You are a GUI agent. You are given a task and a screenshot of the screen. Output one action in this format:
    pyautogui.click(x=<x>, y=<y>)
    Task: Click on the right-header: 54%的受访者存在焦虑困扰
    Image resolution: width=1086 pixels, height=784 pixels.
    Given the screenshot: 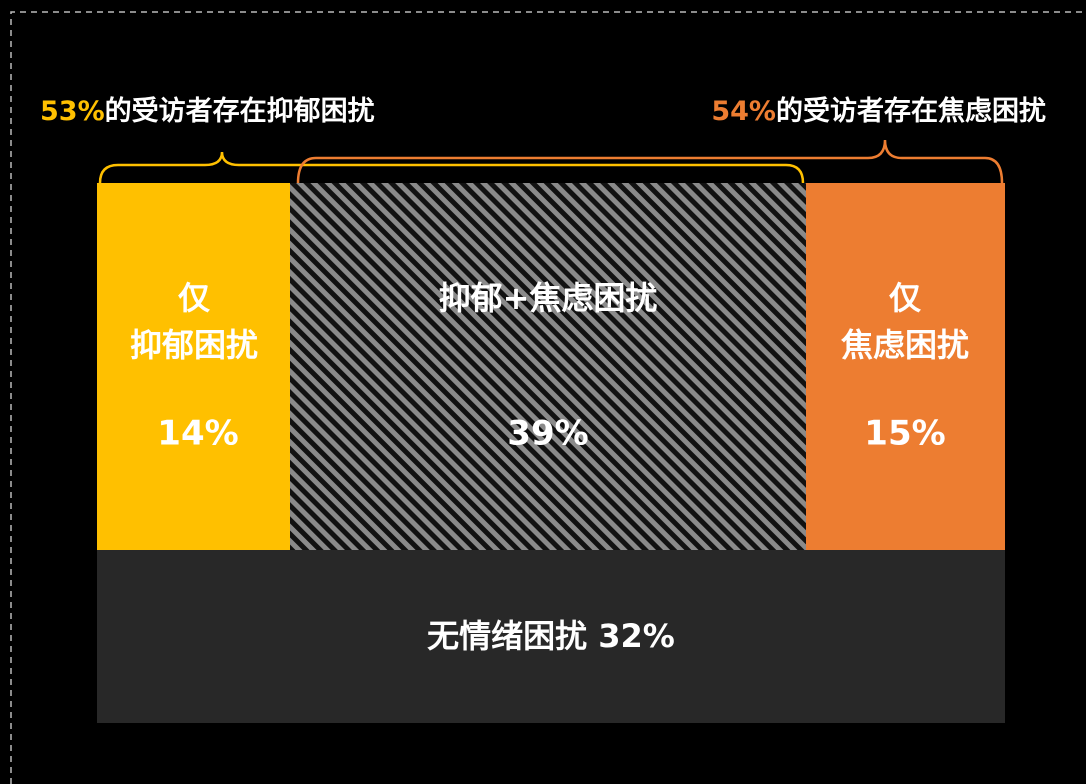 What is the action you would take?
    pyautogui.click(x=878, y=111)
    